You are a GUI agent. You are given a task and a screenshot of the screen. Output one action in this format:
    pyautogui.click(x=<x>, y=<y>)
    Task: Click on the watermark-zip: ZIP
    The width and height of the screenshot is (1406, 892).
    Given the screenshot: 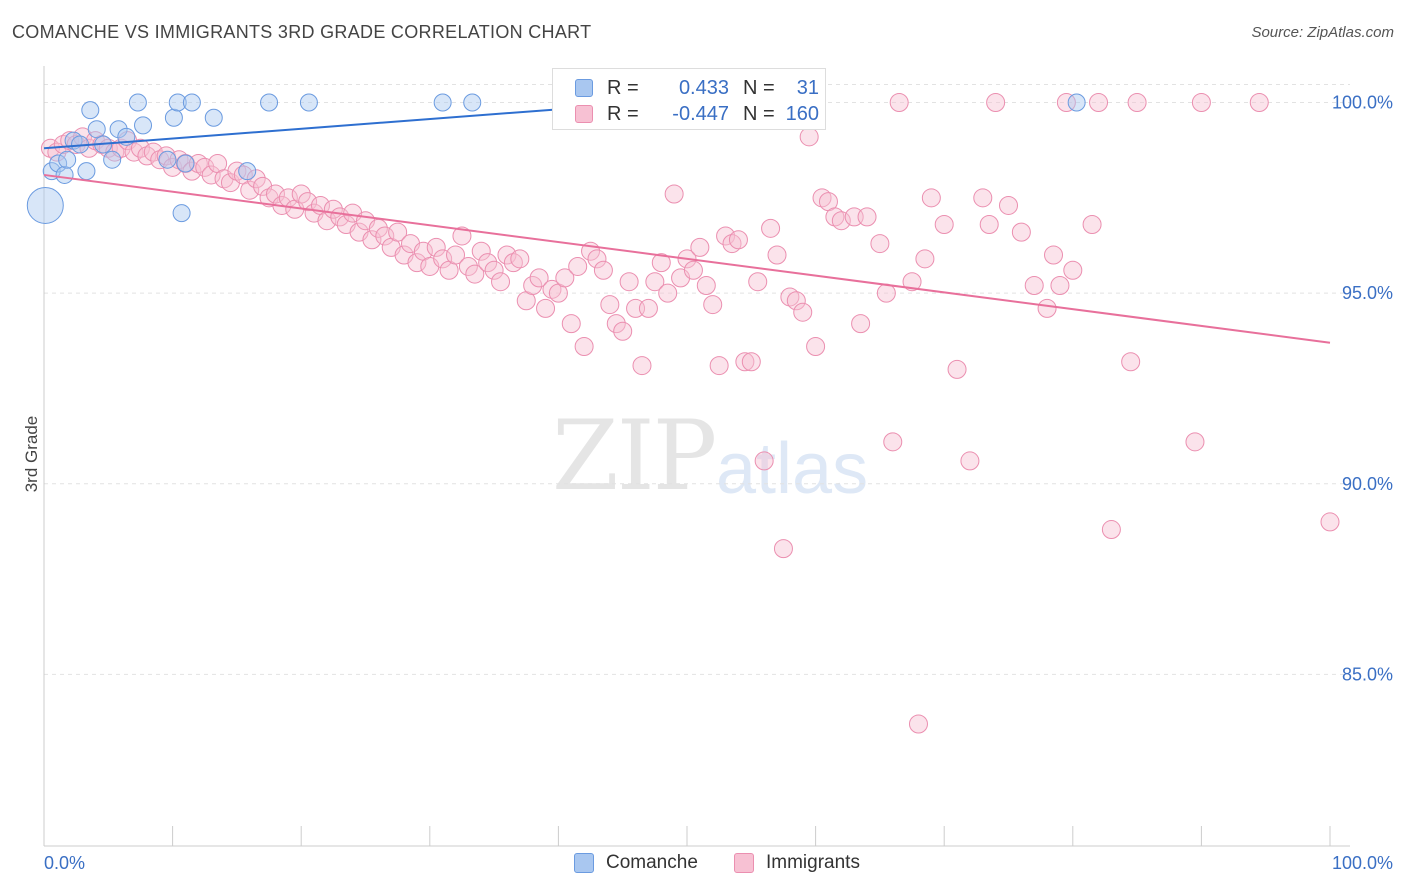 What is the action you would take?
    pyautogui.click(x=634, y=456)
    